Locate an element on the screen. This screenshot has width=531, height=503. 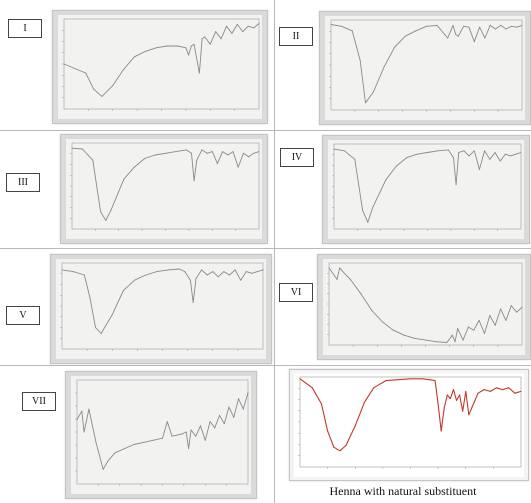
panel-label: I is located at coordinates (25, 28).